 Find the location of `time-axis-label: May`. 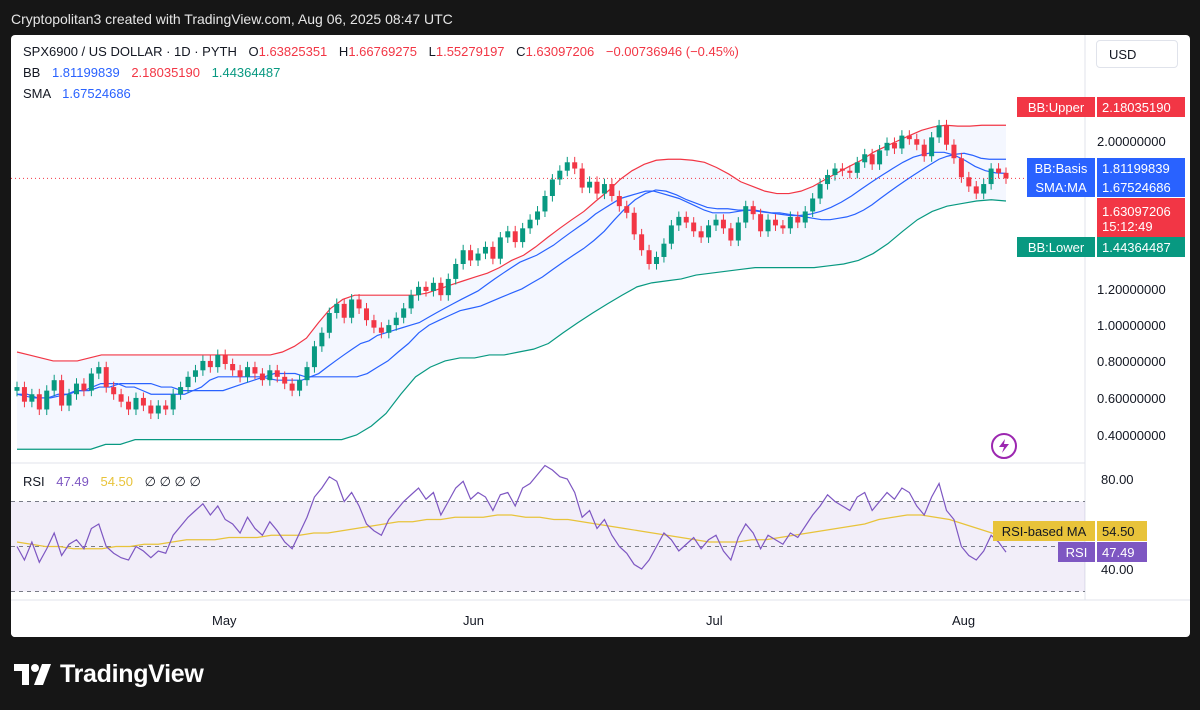

time-axis-label: May is located at coordinates (224, 620).